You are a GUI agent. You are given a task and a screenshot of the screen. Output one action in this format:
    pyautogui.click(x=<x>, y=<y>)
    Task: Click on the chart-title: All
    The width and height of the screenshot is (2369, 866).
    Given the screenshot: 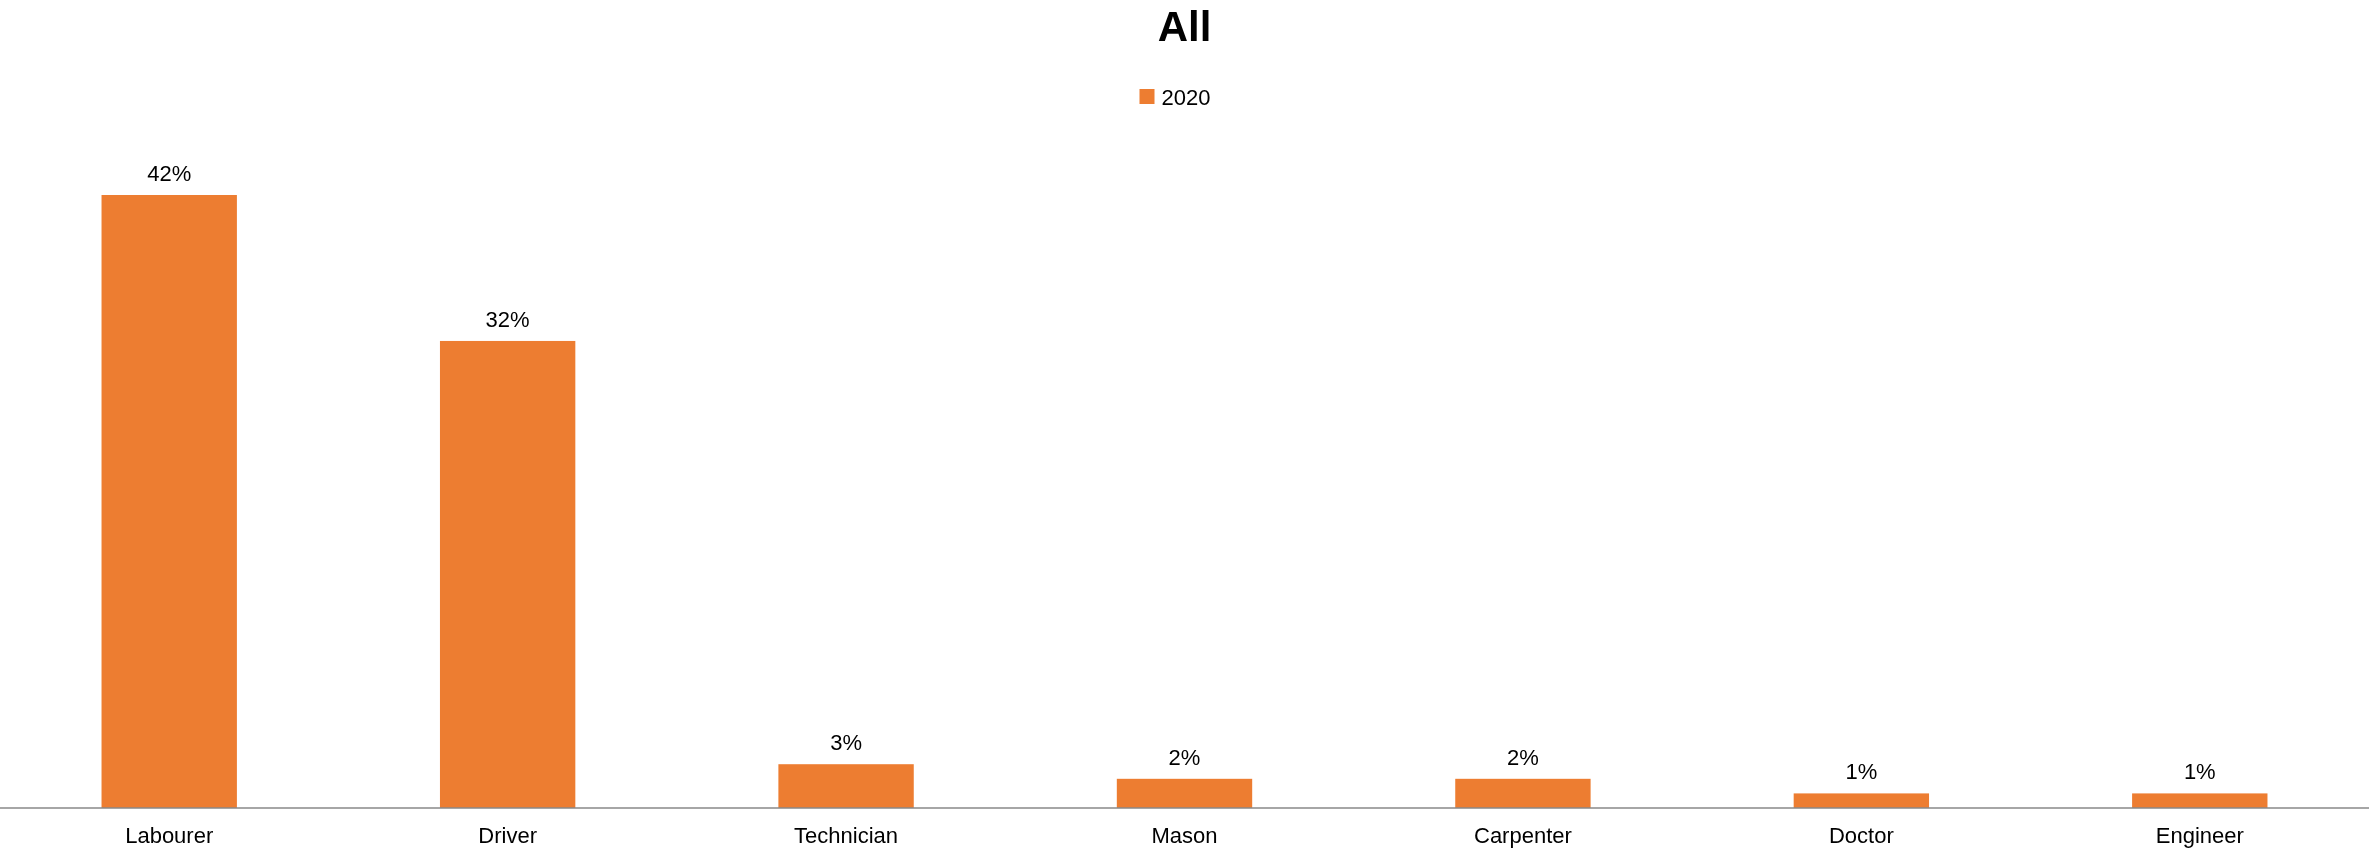 What is the action you would take?
    pyautogui.click(x=1184, y=26)
    